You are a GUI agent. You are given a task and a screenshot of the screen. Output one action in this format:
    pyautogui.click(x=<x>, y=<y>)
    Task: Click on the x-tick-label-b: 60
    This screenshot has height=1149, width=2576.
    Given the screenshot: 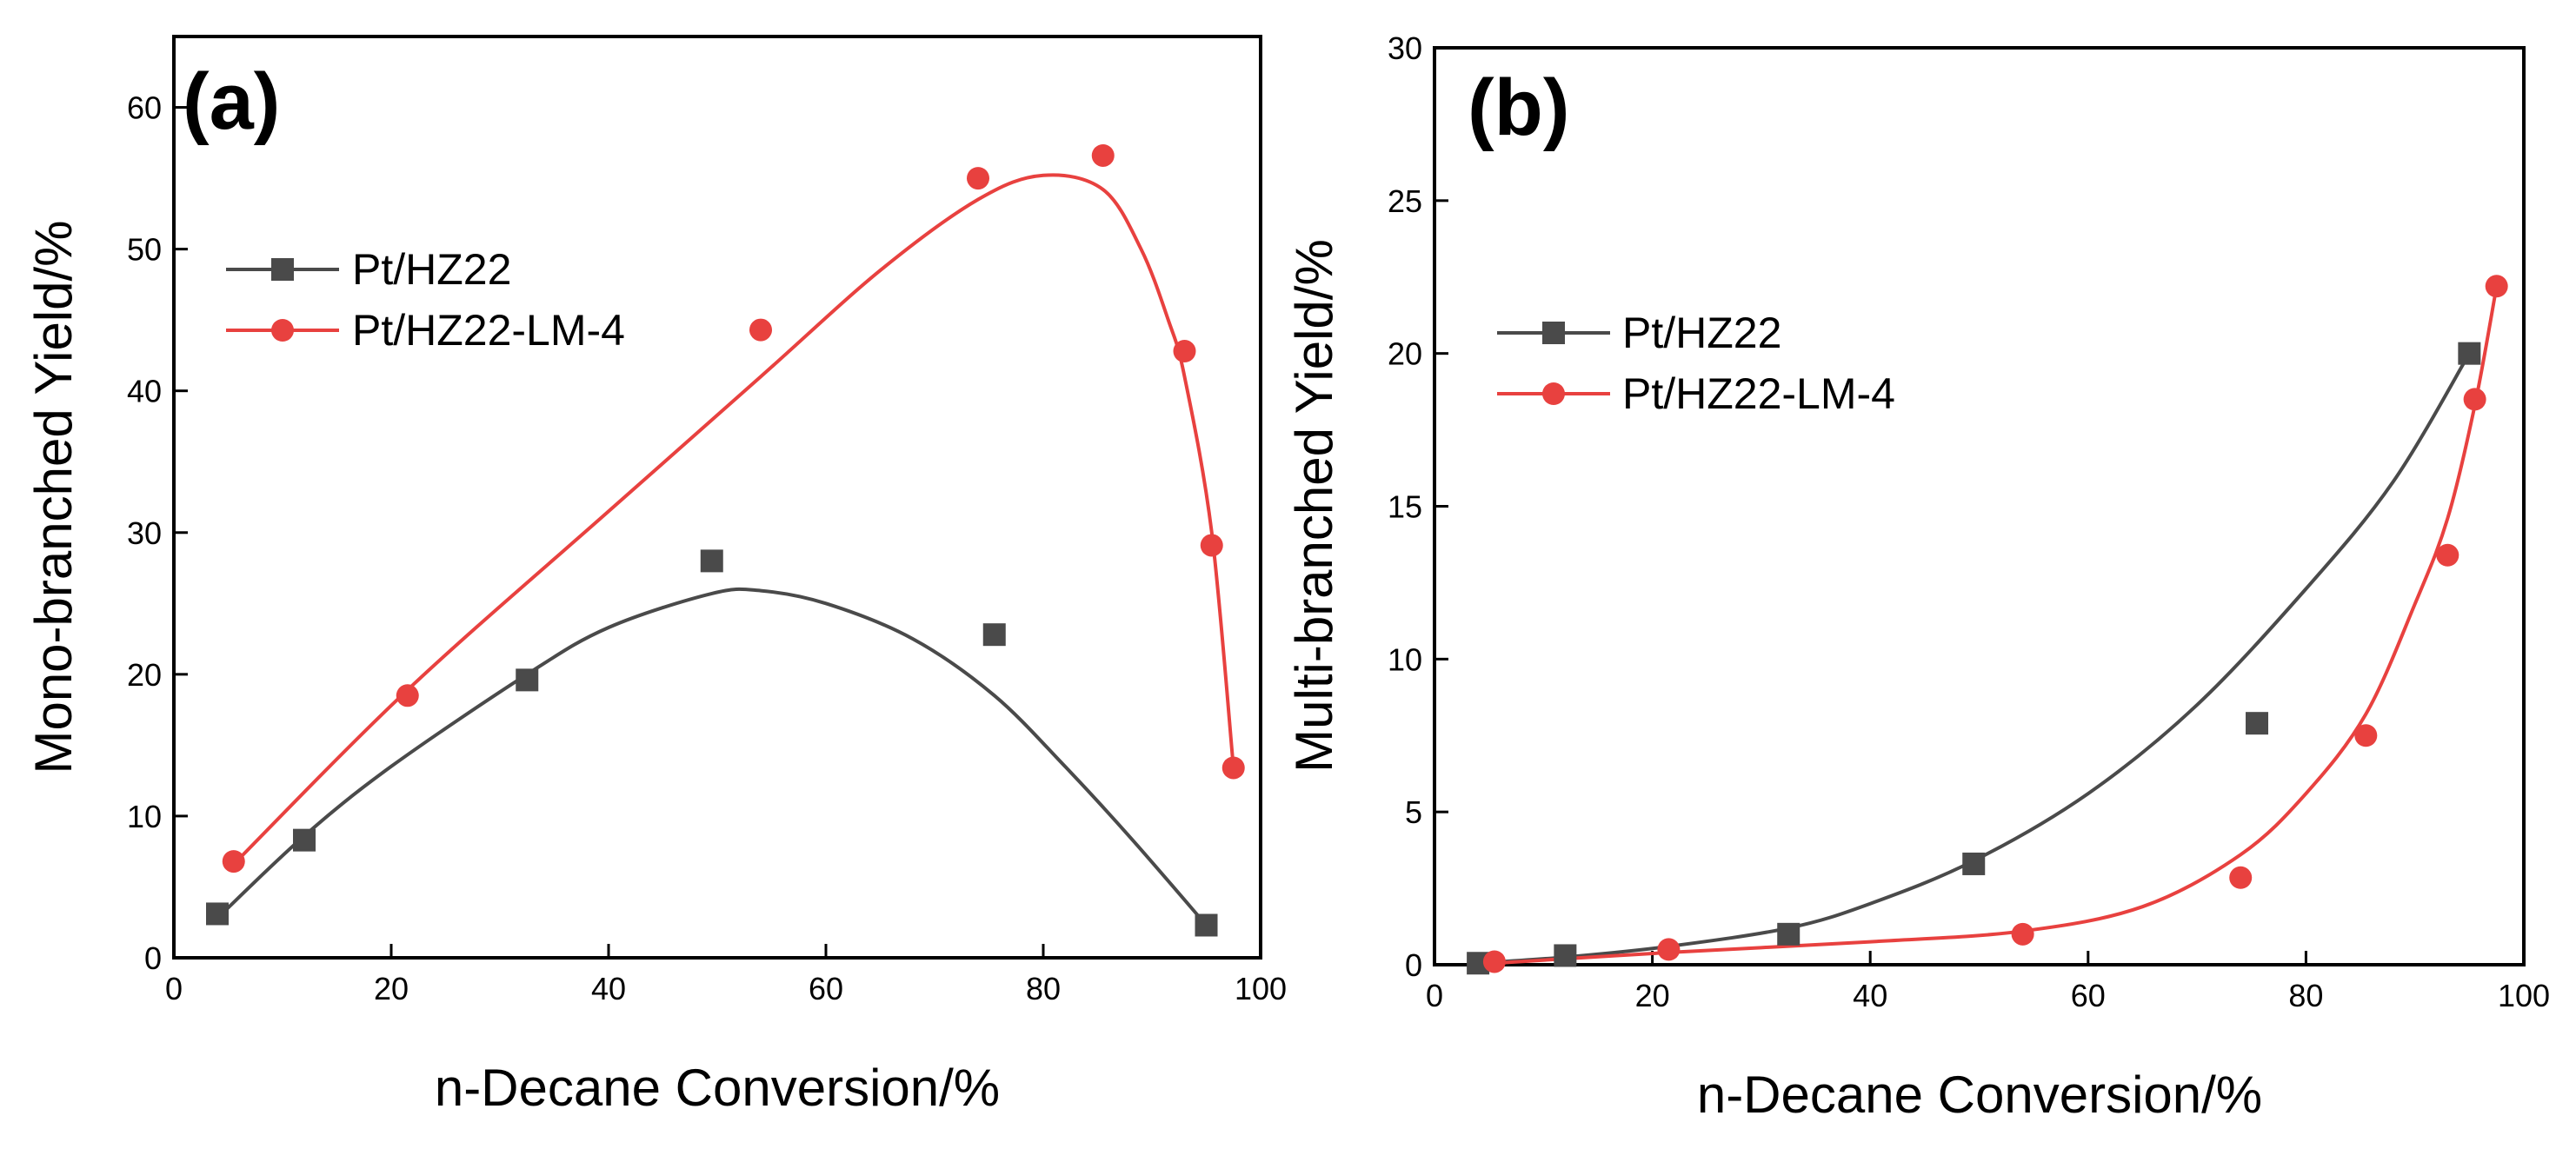 What is the action you would take?
    pyautogui.click(x=2088, y=995)
    